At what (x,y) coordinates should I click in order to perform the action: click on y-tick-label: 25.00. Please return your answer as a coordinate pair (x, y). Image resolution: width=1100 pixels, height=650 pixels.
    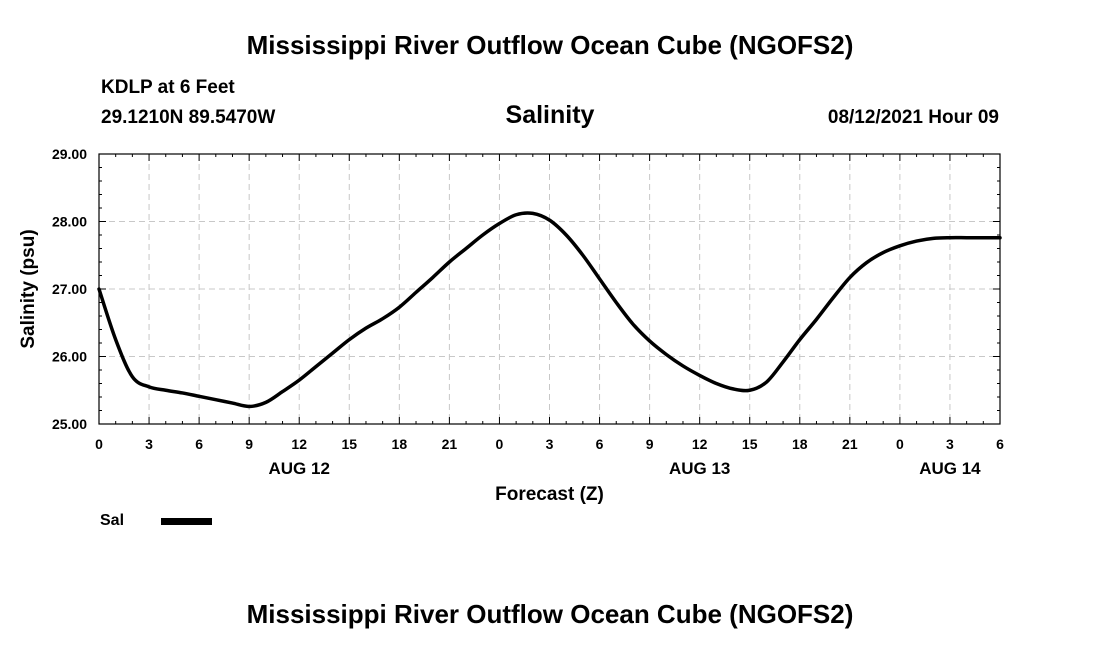
    Looking at the image, I should click on (69, 424).